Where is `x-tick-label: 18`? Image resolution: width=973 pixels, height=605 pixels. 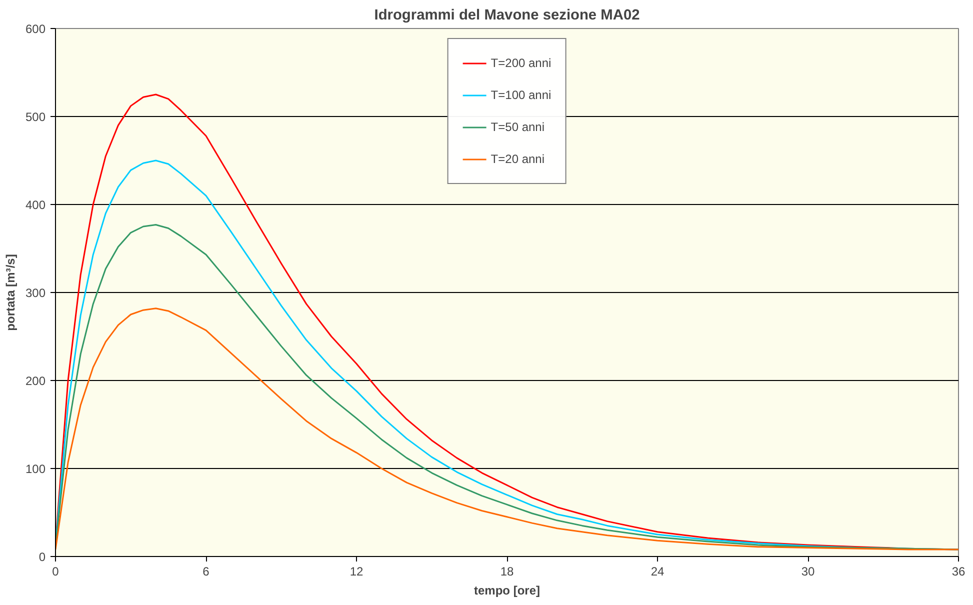
x-tick-label: 18 is located at coordinates (507, 571).